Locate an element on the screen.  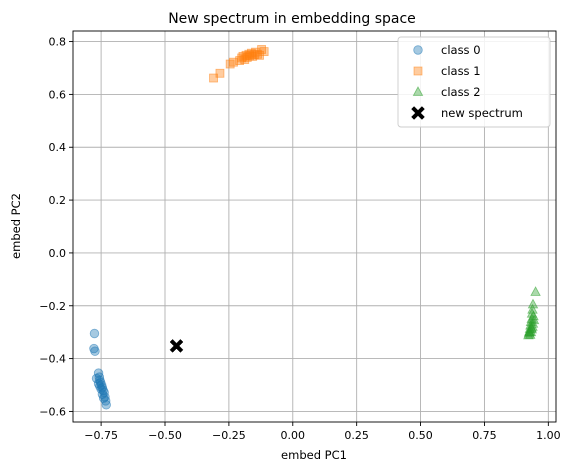
x-tick-label: 0.00 is located at coordinates (293, 435).